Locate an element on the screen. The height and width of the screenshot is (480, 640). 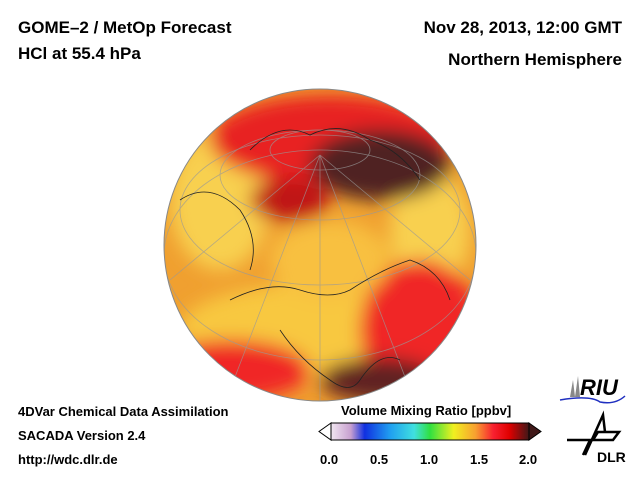
colorbar-tick: 2.0 is located at coordinates (528, 459).